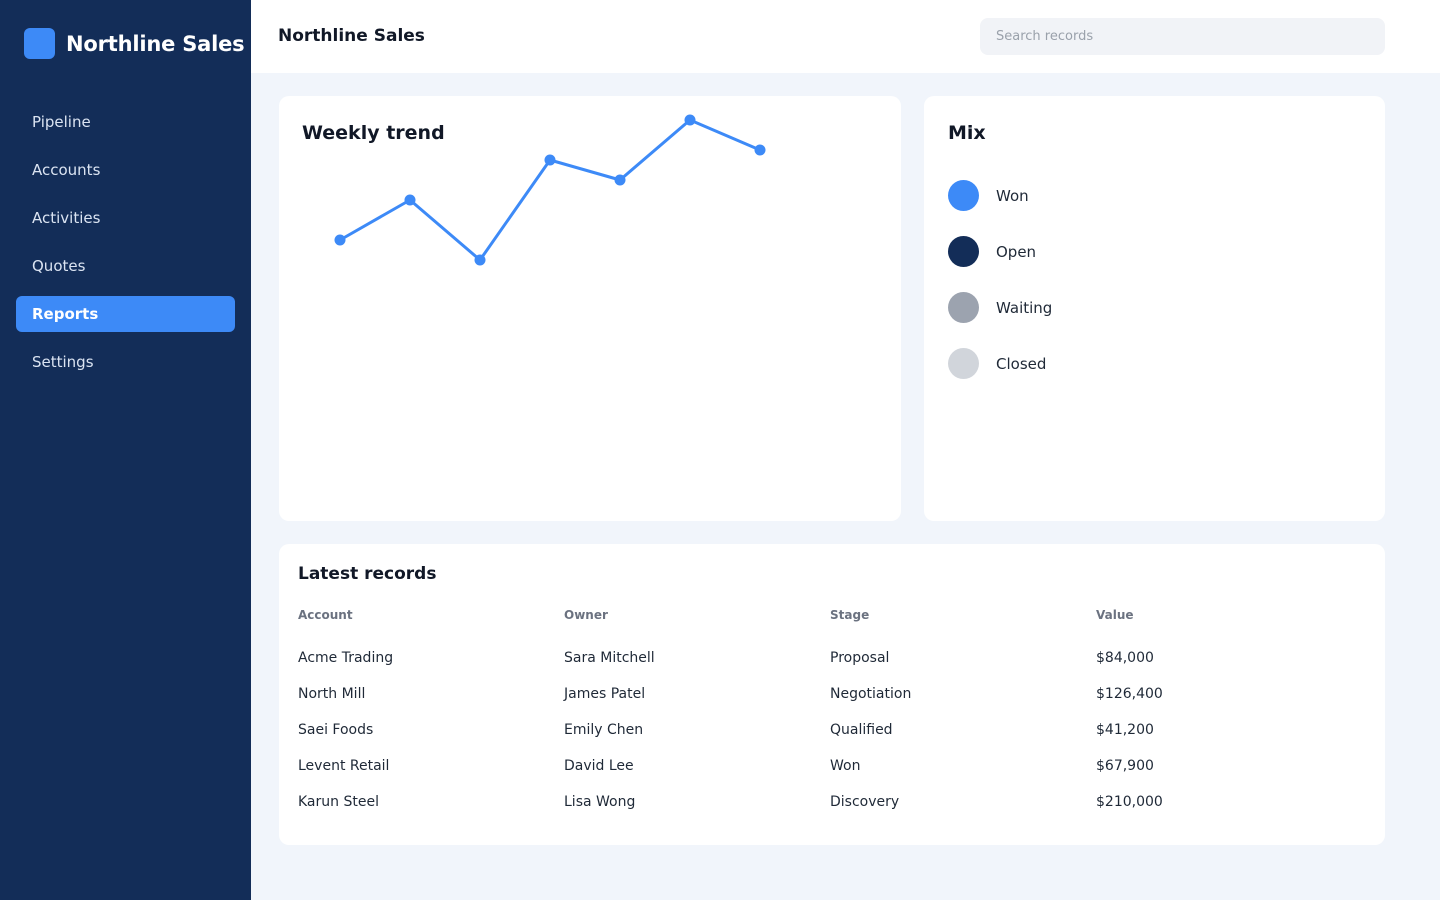 The width and height of the screenshot is (1440, 900). What do you see at coordinates (861, 730) in the screenshot?
I see `cell-stage: Qualified` at bounding box center [861, 730].